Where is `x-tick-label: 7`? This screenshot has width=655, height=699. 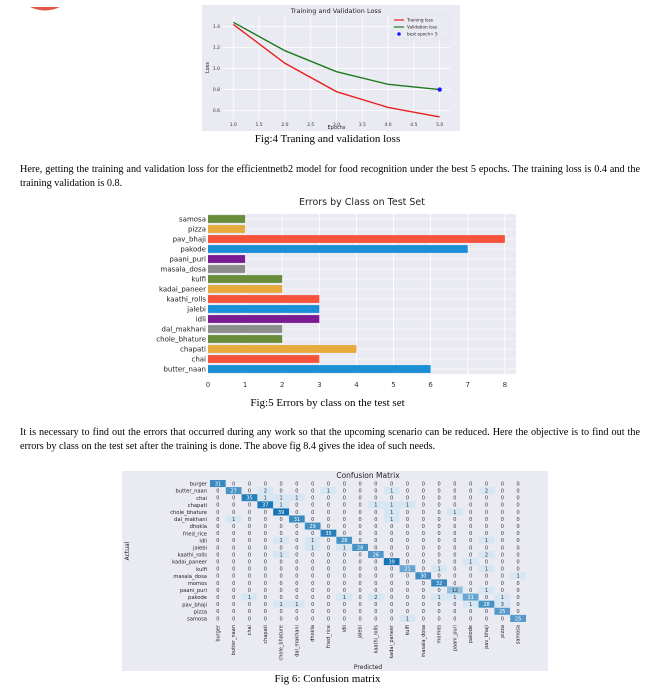 x-tick-label: 7 is located at coordinates (468, 385).